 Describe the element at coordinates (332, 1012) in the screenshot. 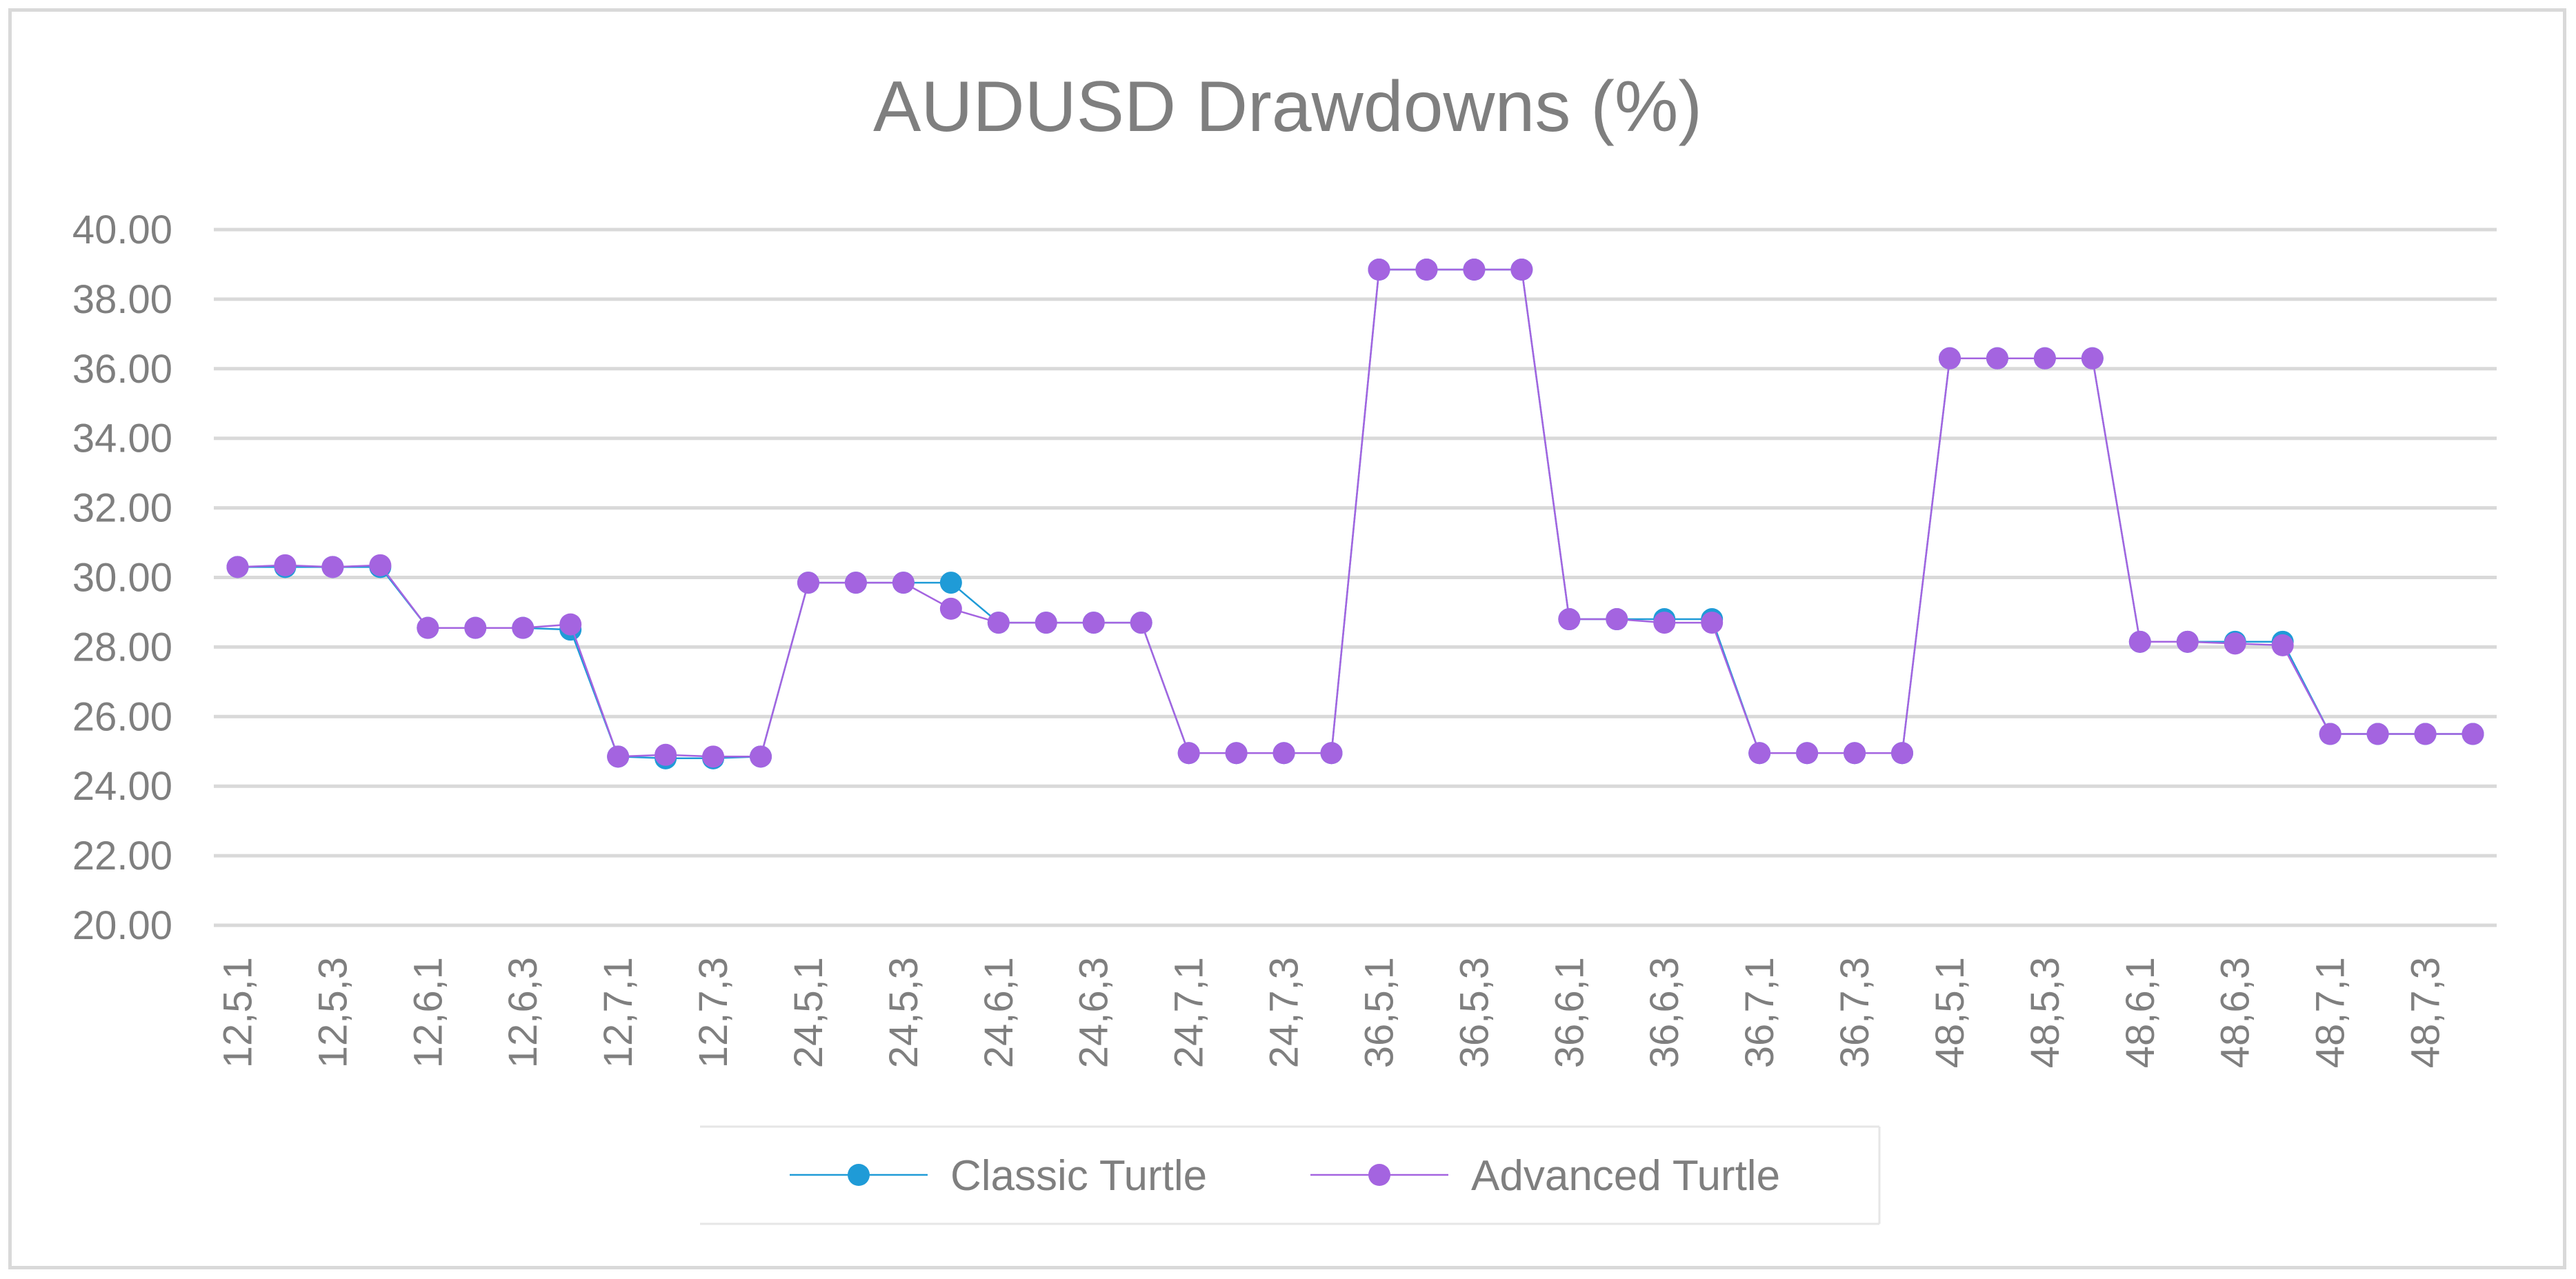

I see `x-tick-label: 12,5,3` at that location.